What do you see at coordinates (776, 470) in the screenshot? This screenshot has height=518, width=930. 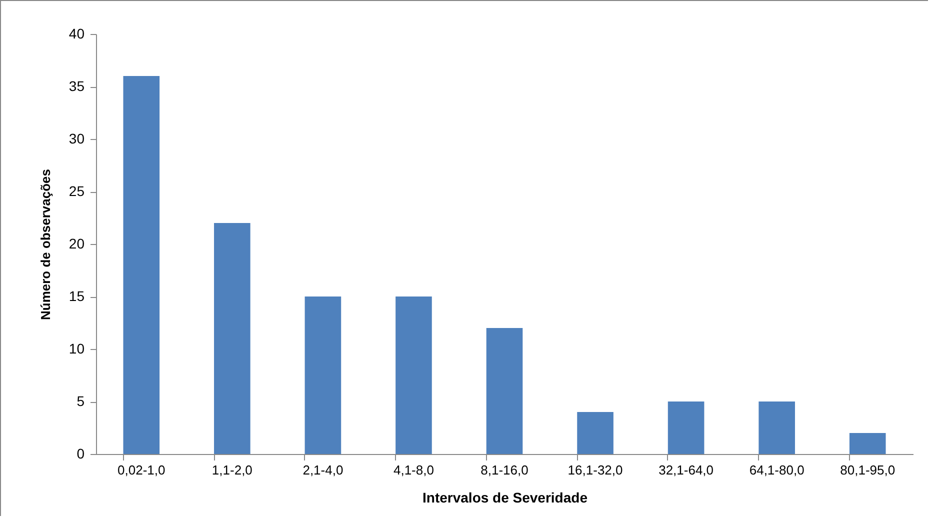 I see `x-tick-label: 64,1-80,0` at bounding box center [776, 470].